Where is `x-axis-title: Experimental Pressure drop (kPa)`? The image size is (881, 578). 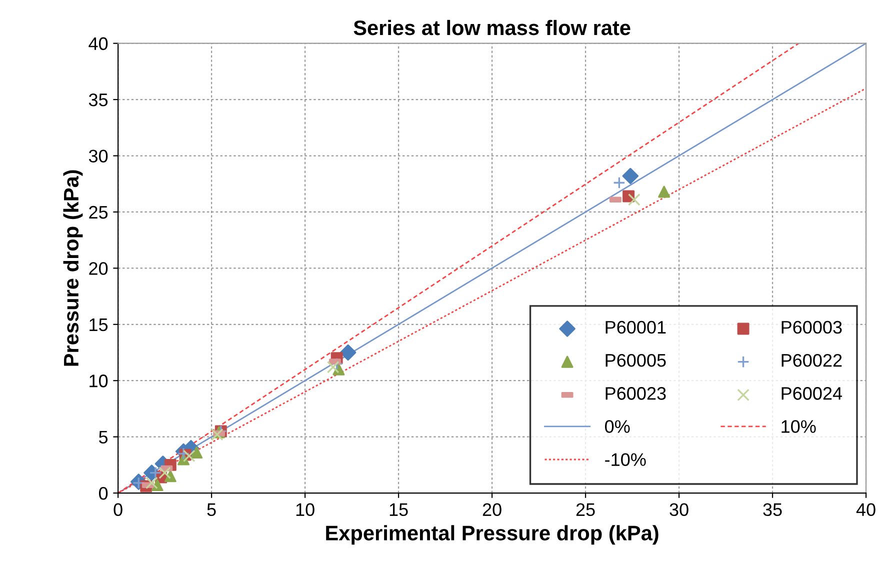 x-axis-title: Experimental Pressure drop (kPa) is located at coordinates (492, 535).